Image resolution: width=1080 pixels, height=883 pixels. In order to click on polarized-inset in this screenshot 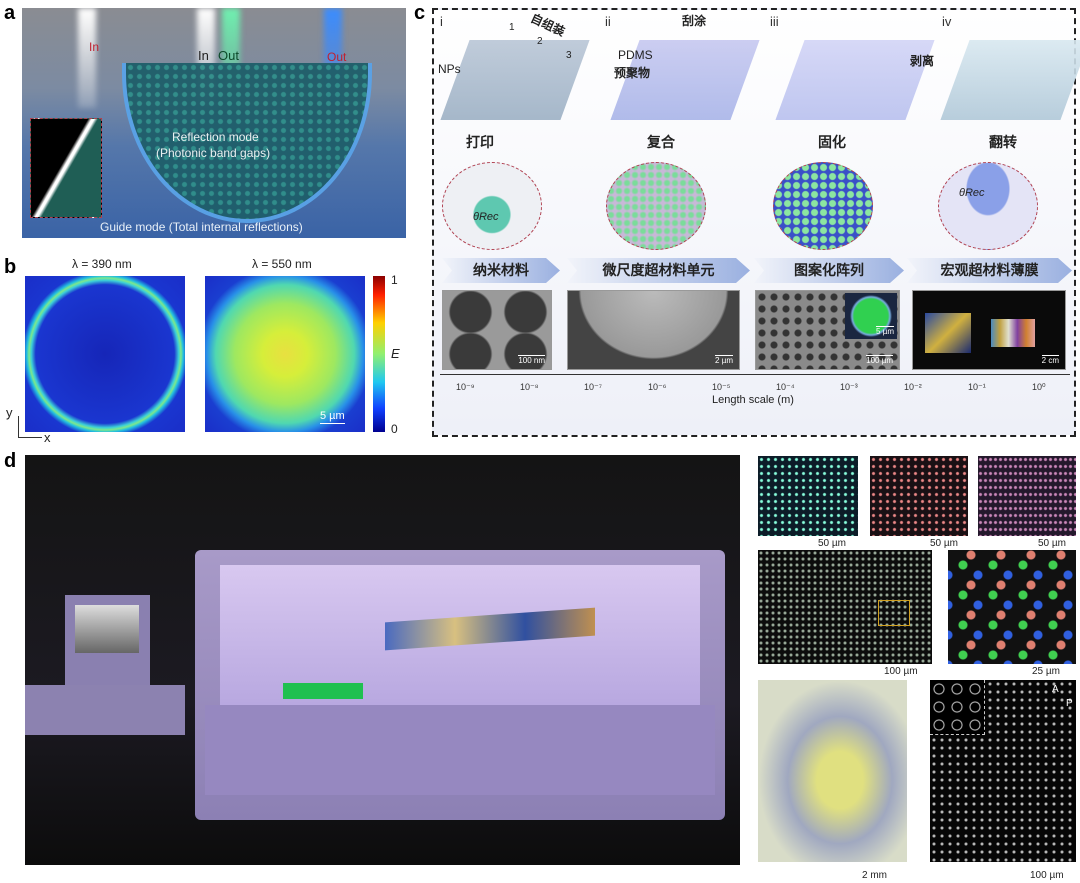, I will do `click(957, 707)`.